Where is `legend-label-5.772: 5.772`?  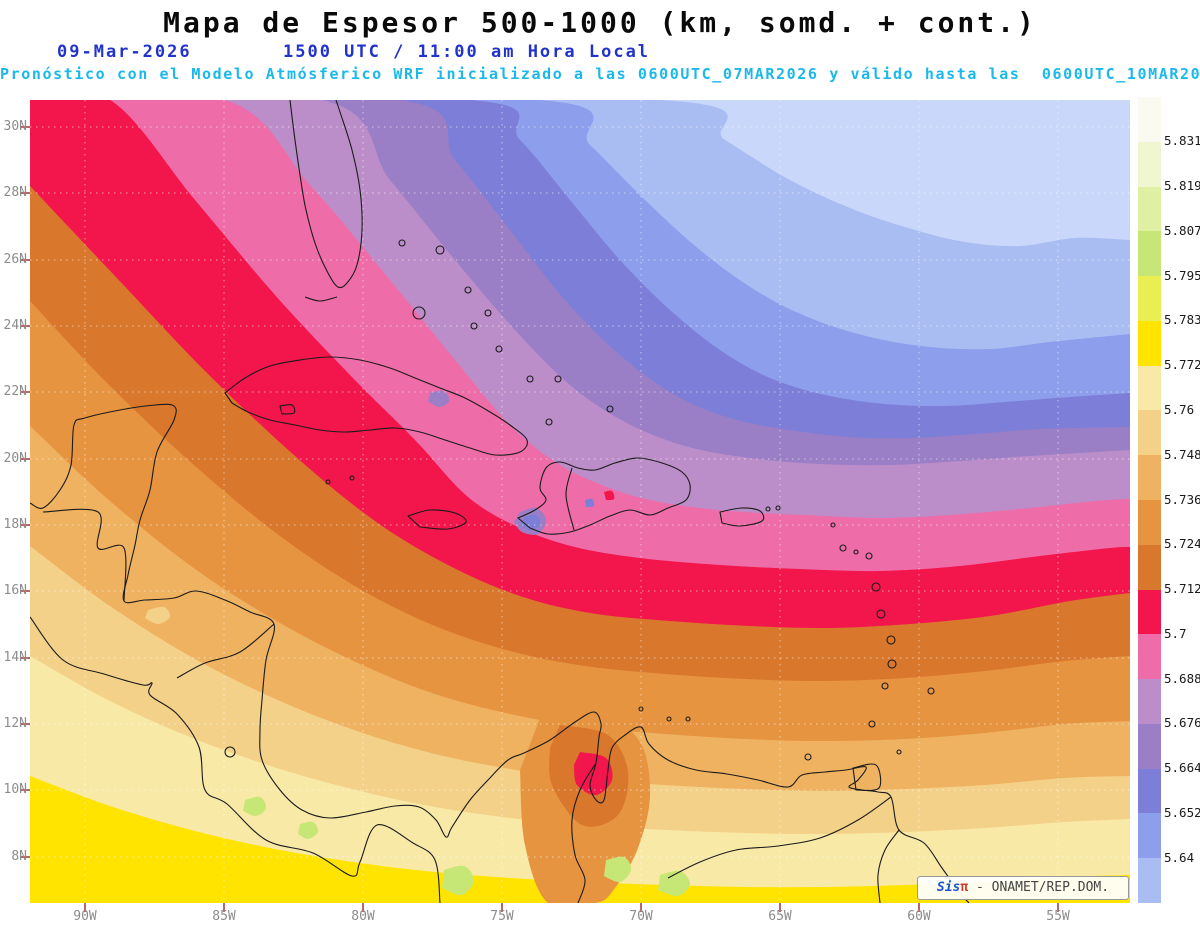 legend-label-5.772: 5.772 is located at coordinates (1182, 365).